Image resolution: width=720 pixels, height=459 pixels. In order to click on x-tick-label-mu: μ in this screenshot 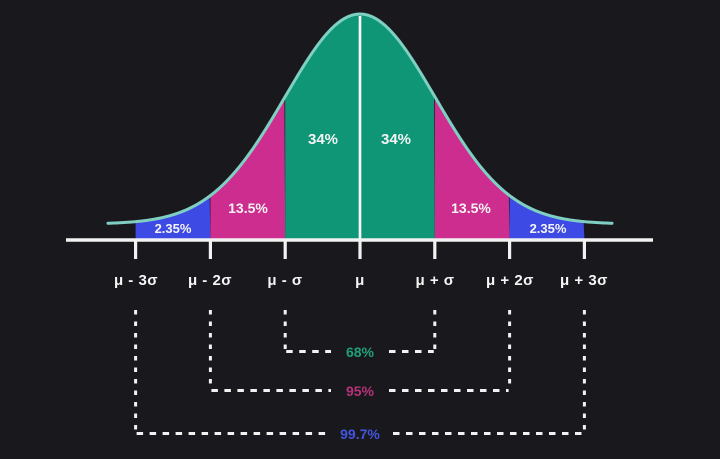, I will do `click(360, 280)`.